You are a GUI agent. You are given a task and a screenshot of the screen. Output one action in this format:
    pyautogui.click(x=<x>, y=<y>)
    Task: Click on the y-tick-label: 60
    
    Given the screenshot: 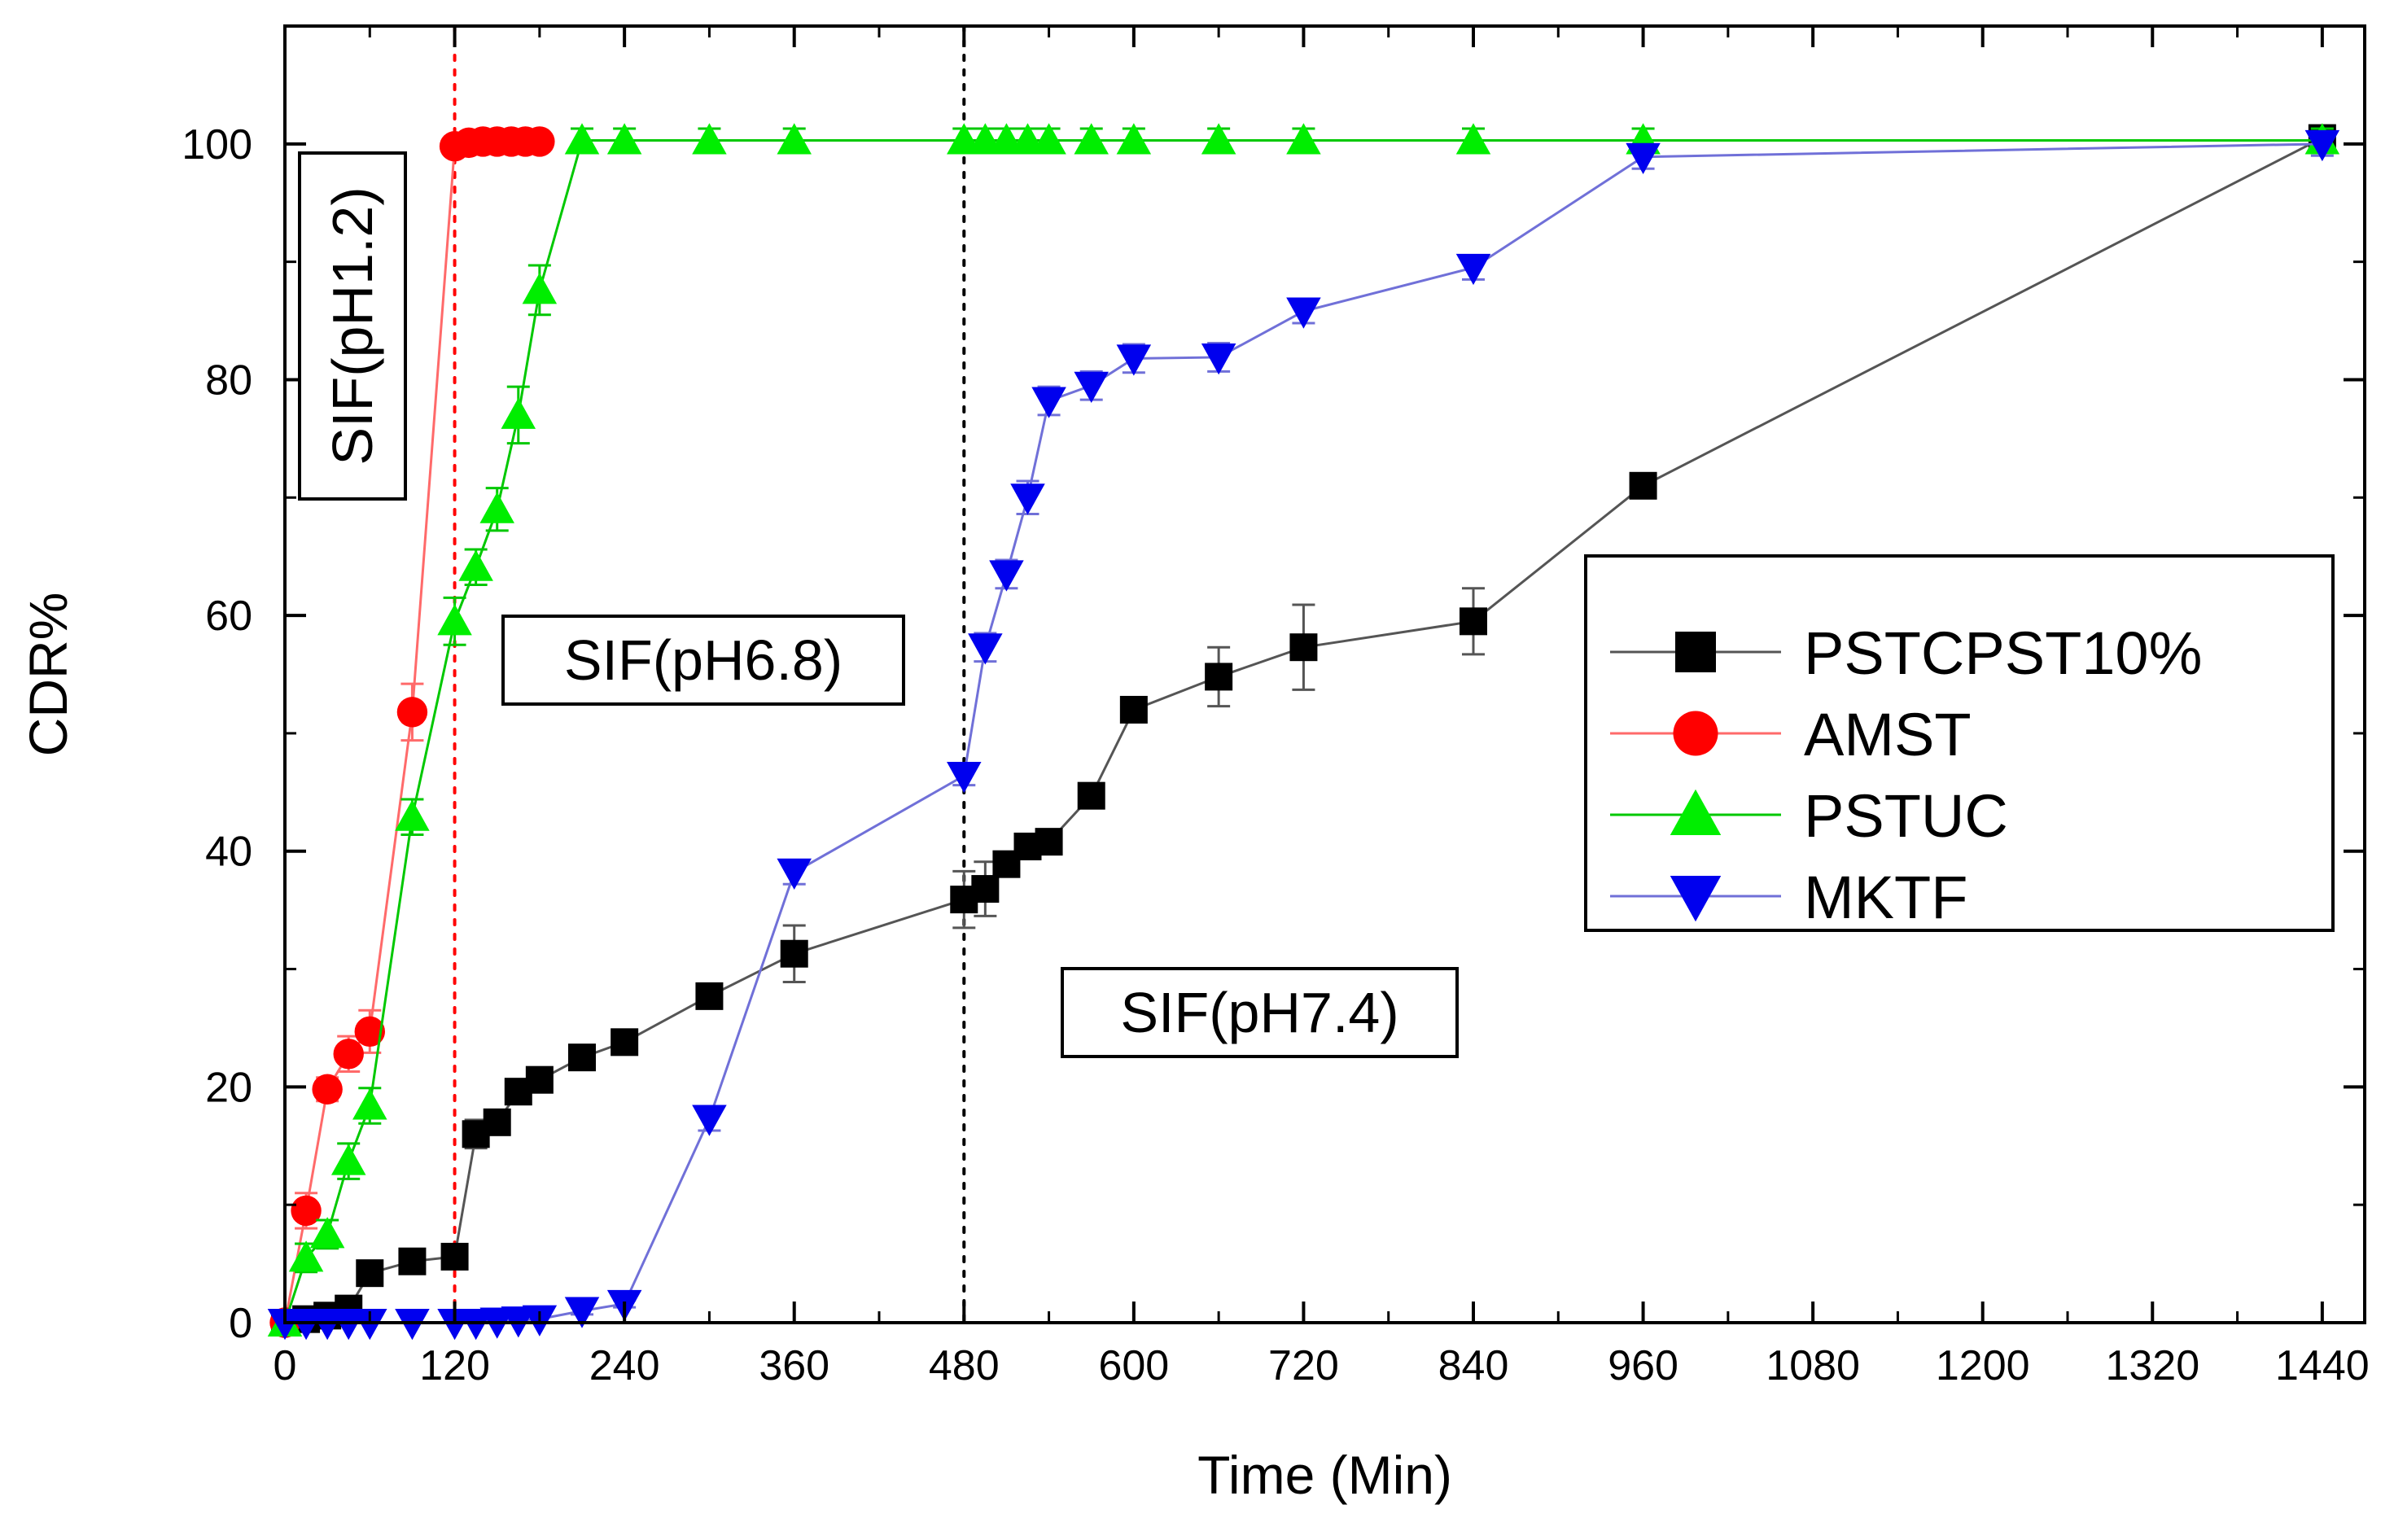 What is the action you would take?
    pyautogui.click(x=228, y=616)
    